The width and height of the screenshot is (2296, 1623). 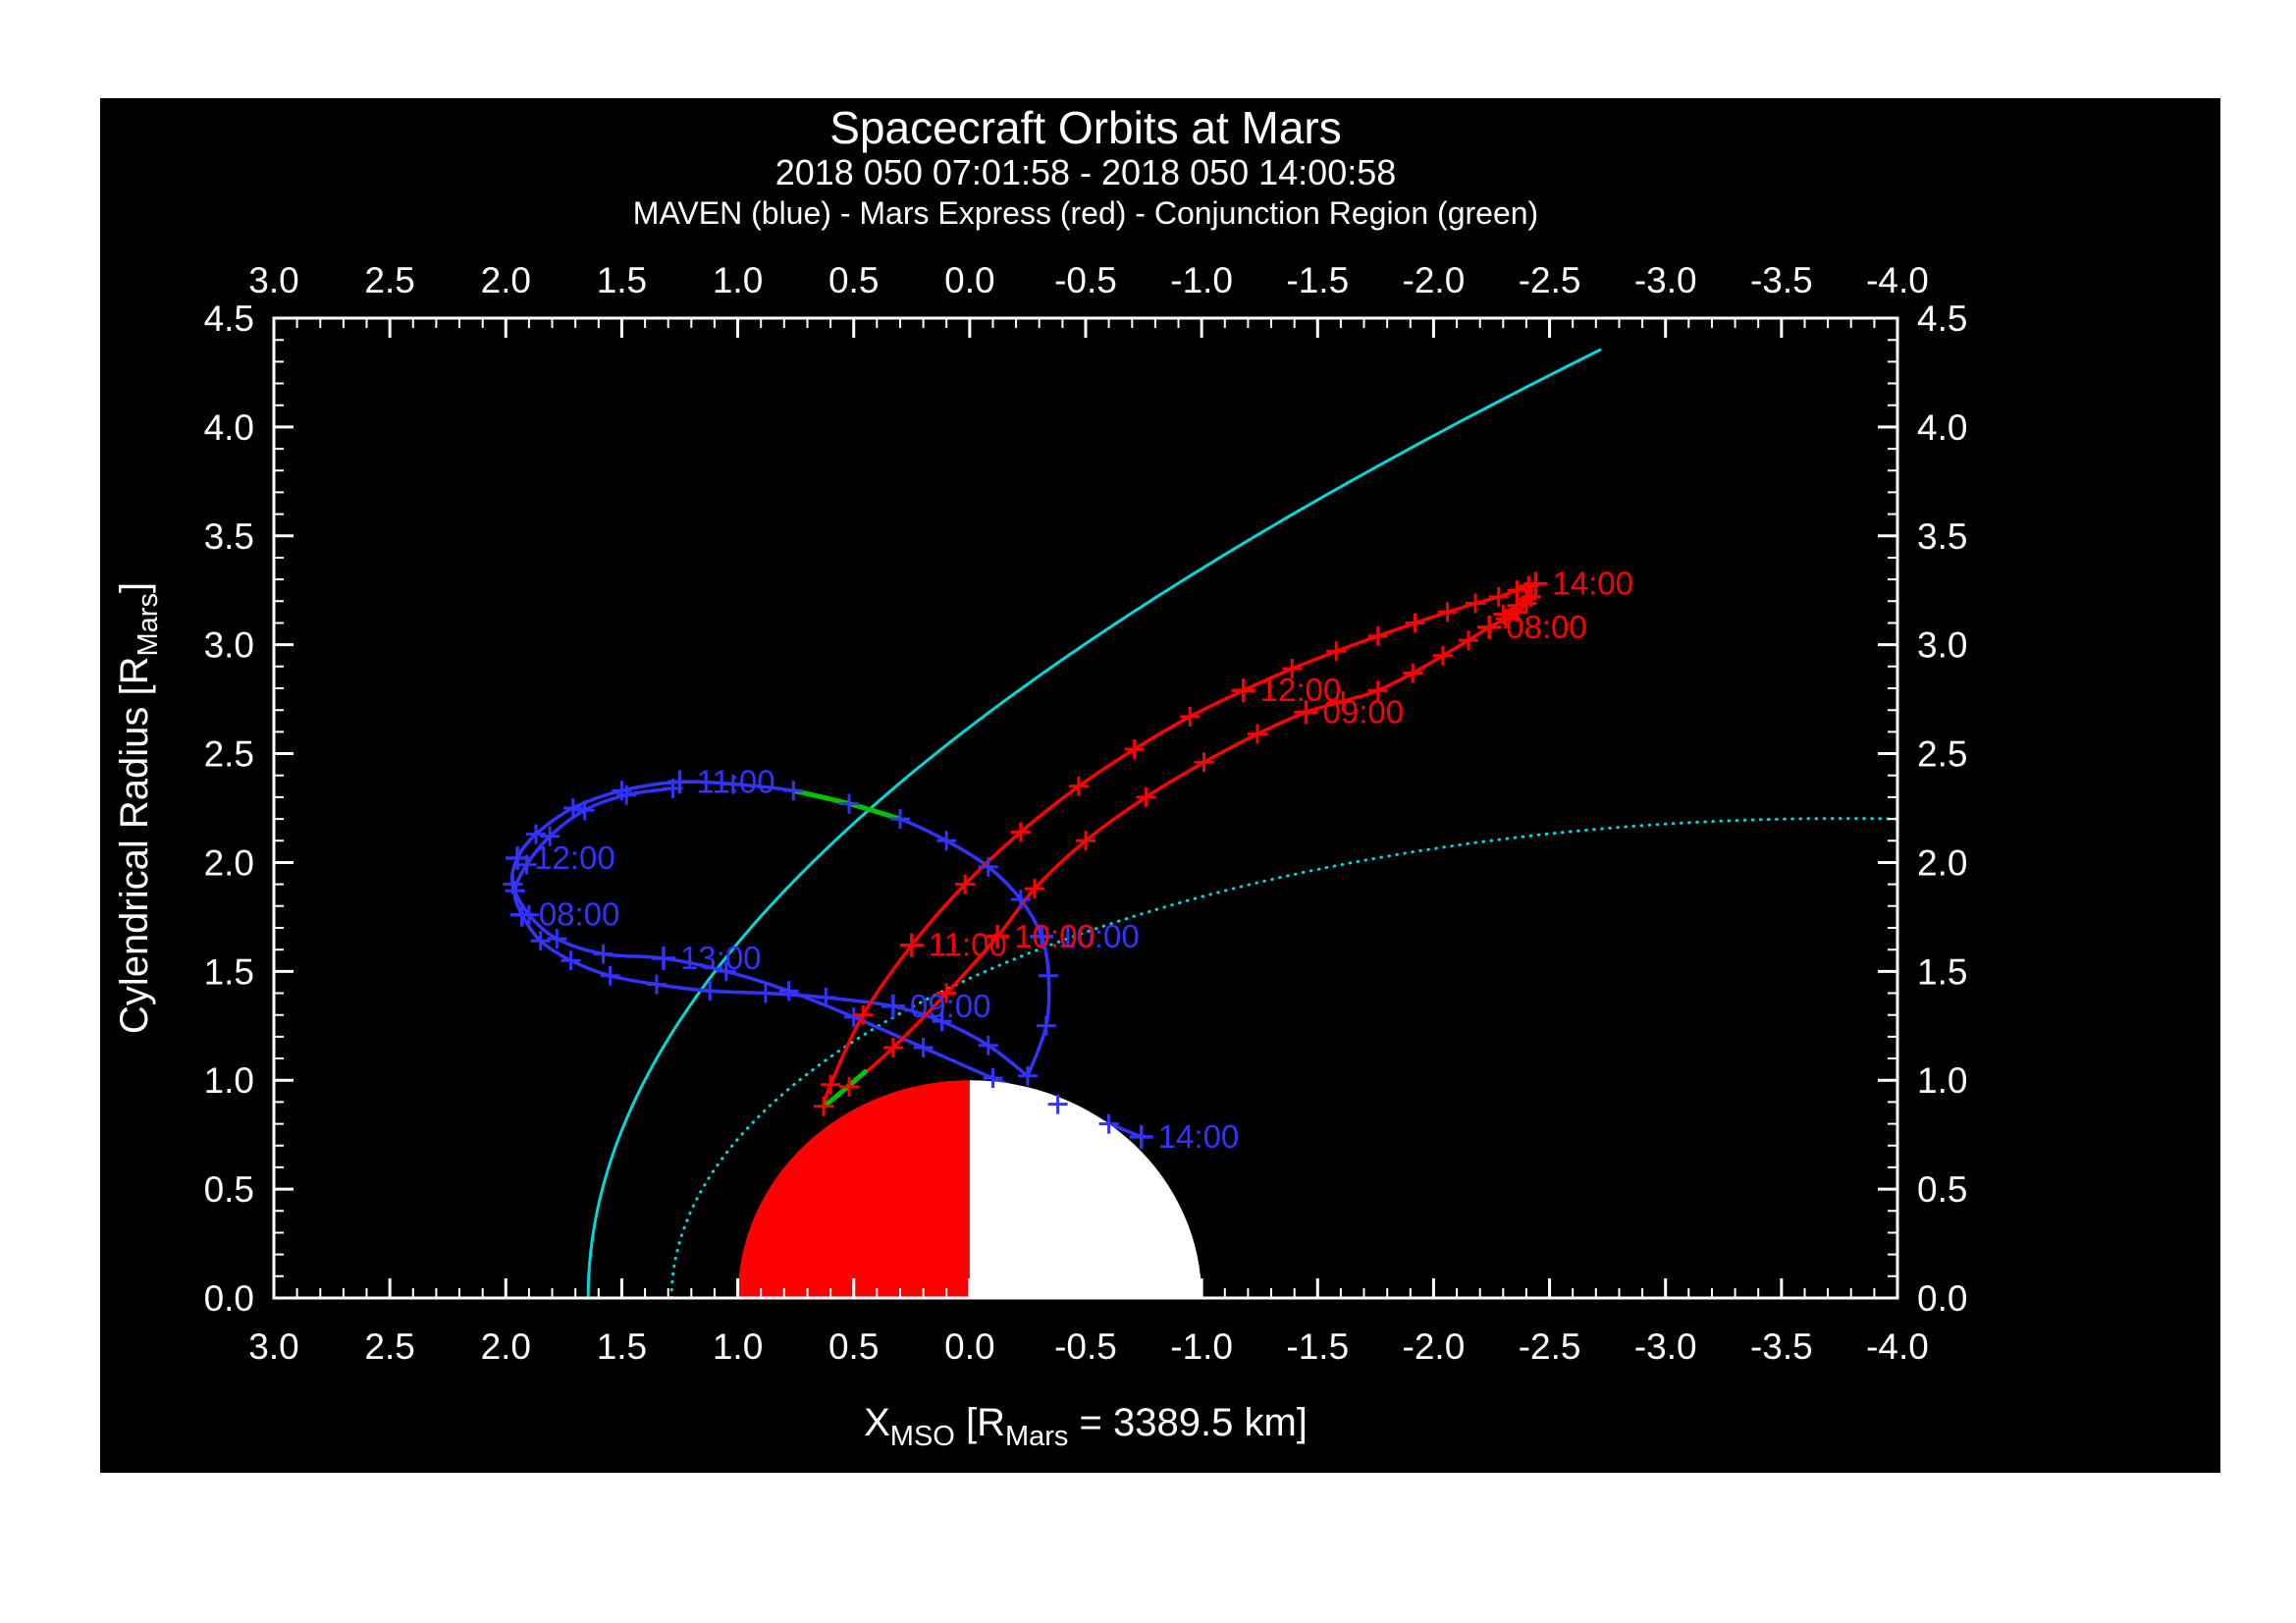 I want to click on maven-time-label: 09:00, so click(x=950, y=1006).